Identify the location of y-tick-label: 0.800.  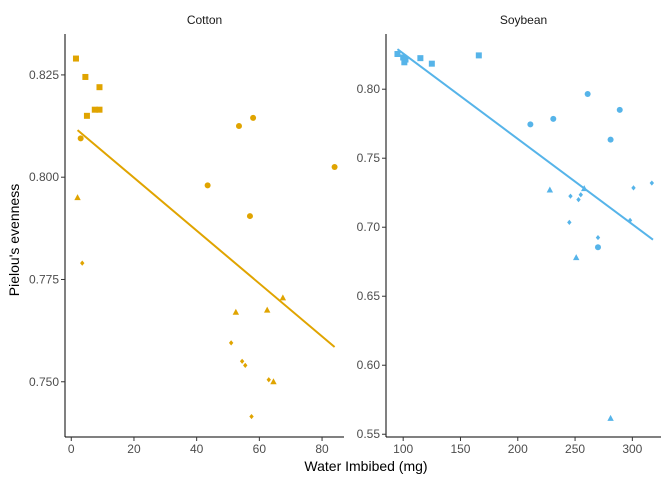
(44, 177).